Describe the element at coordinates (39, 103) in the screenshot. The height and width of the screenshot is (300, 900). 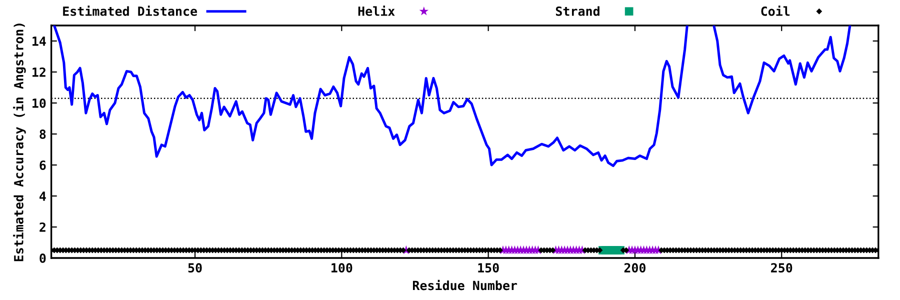
I see `y-tick-label: 10` at that location.